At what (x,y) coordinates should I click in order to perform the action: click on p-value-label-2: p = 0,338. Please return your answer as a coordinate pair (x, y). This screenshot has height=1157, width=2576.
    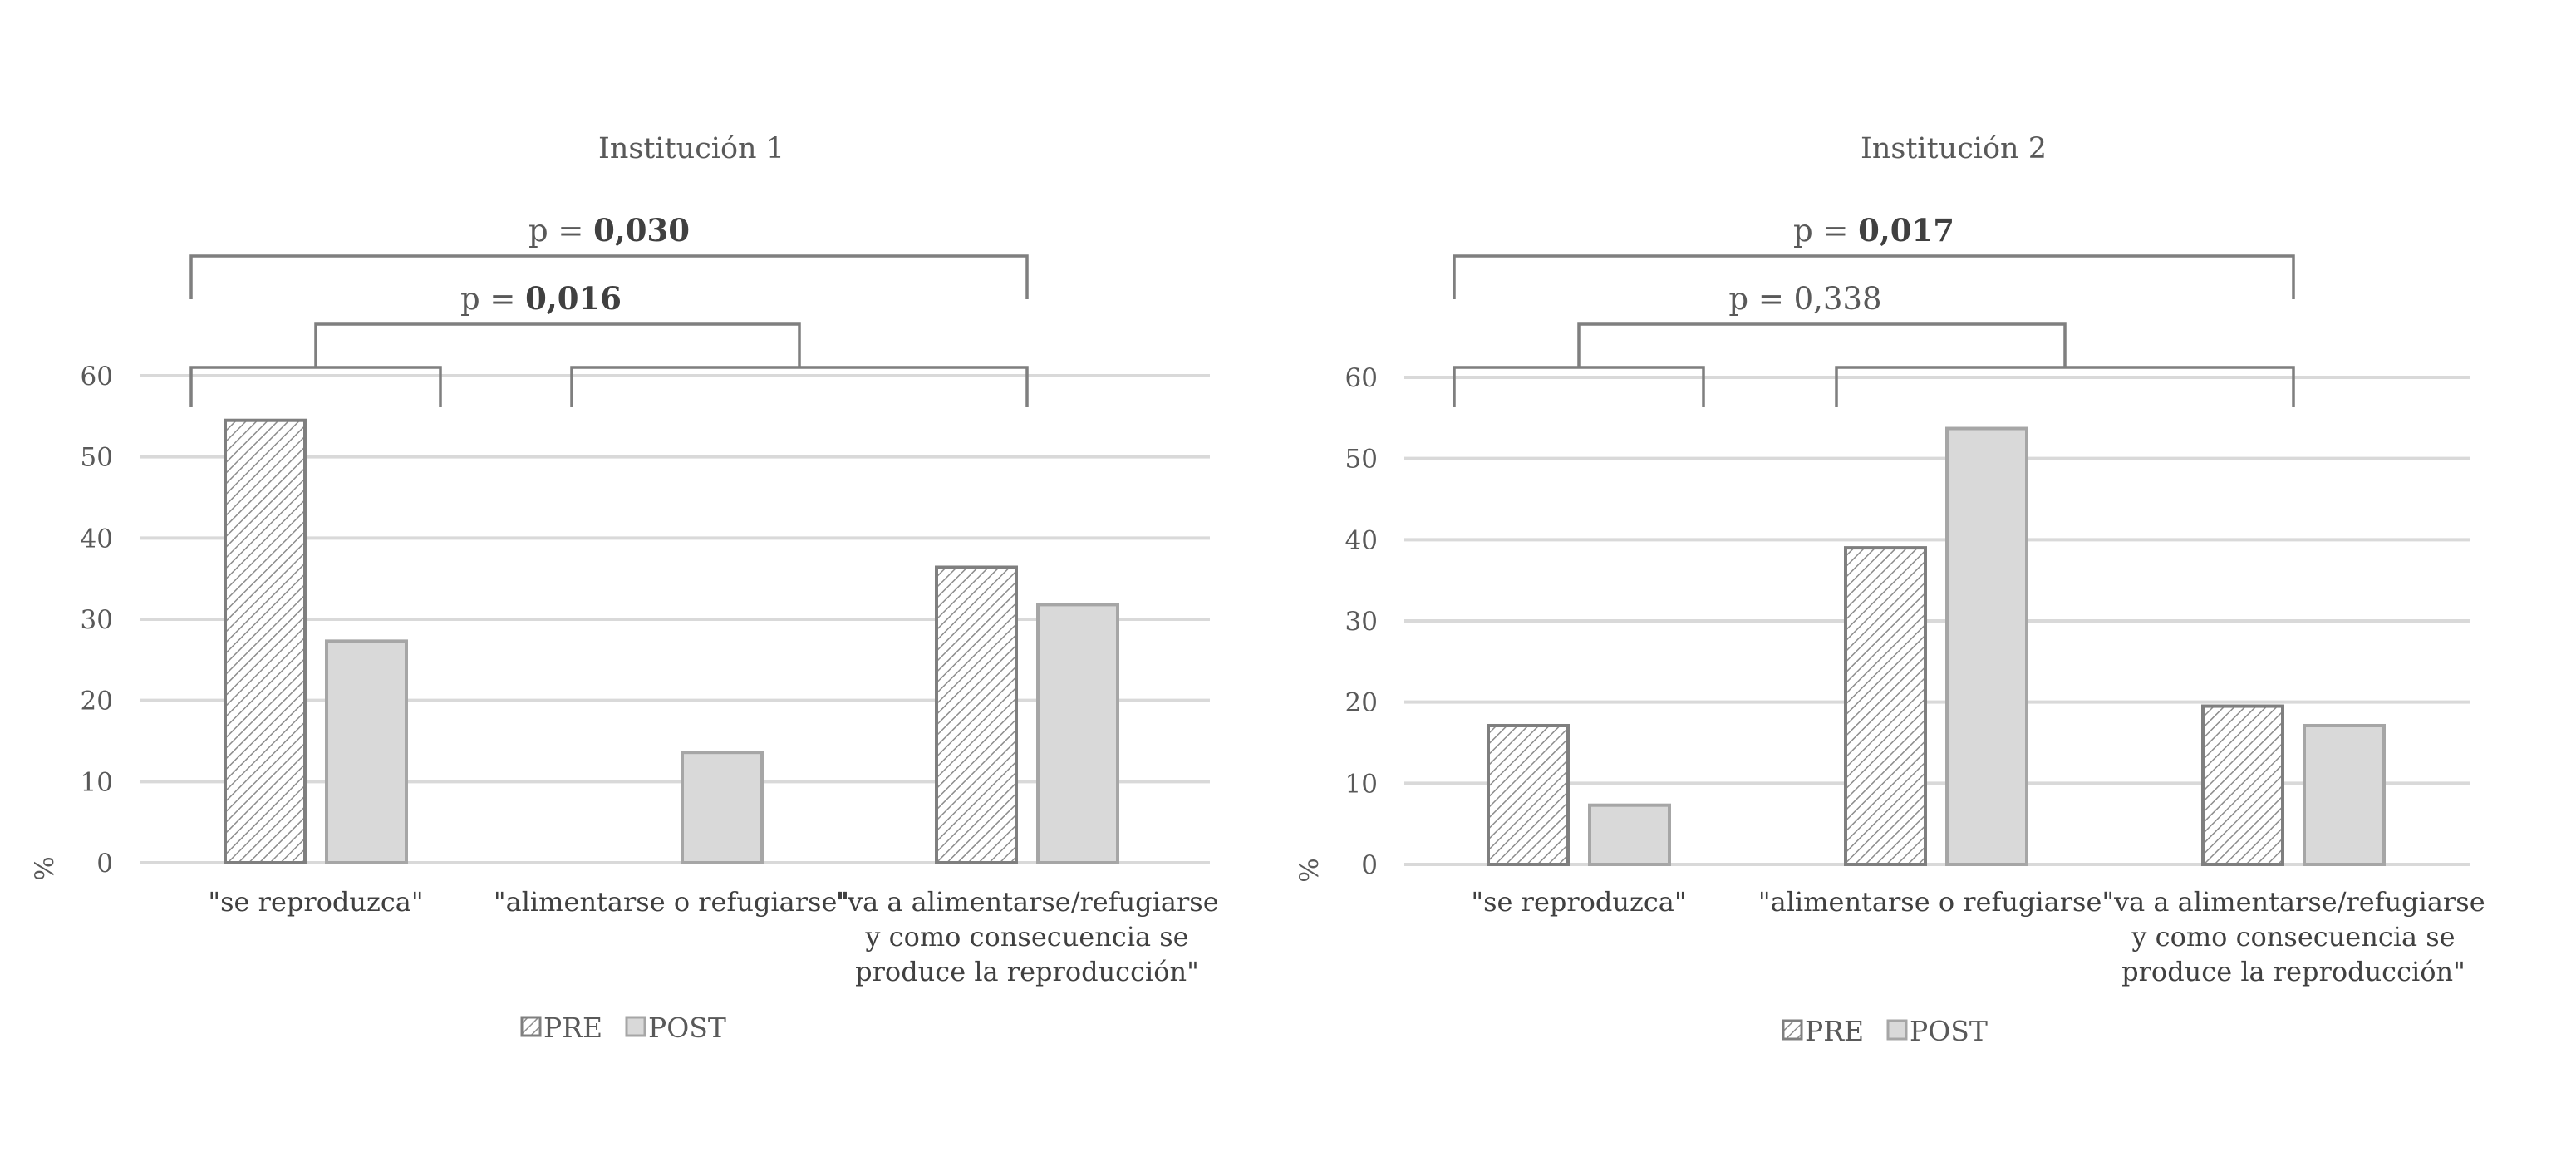
    Looking at the image, I should click on (1805, 299).